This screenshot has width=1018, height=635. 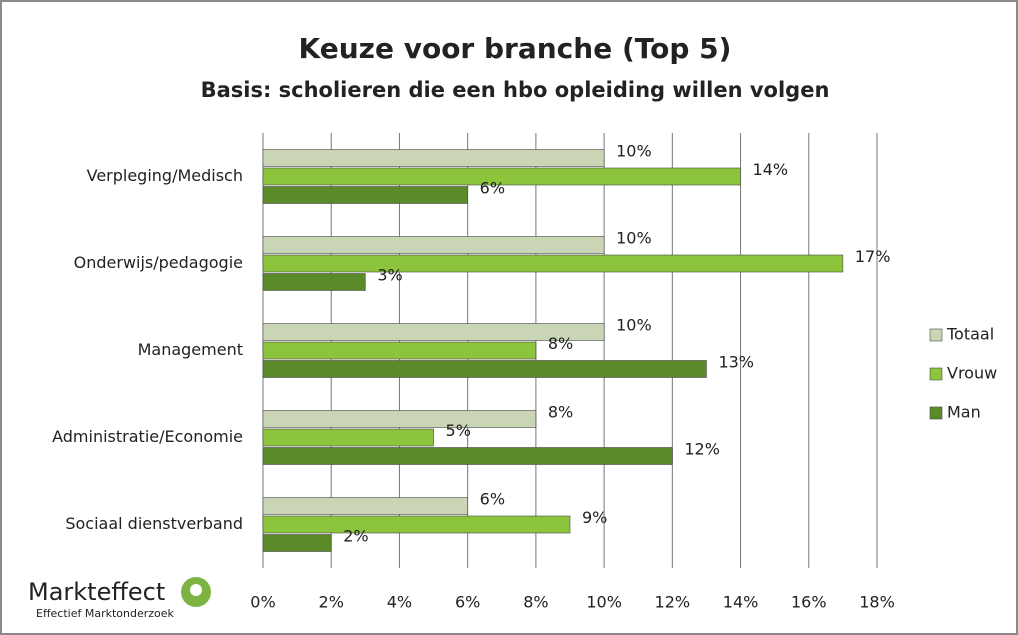 What do you see at coordinates (105, 613) in the screenshot?
I see `logo-tagline: Effectief Marktonderzoek` at bounding box center [105, 613].